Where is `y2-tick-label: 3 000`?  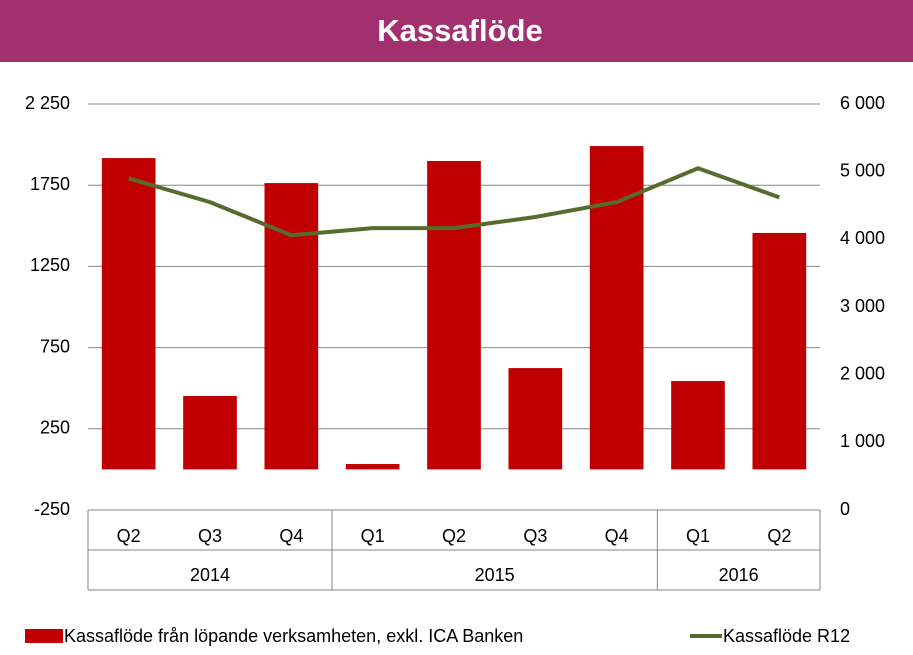
y2-tick-label: 3 000 is located at coordinates (862, 306).